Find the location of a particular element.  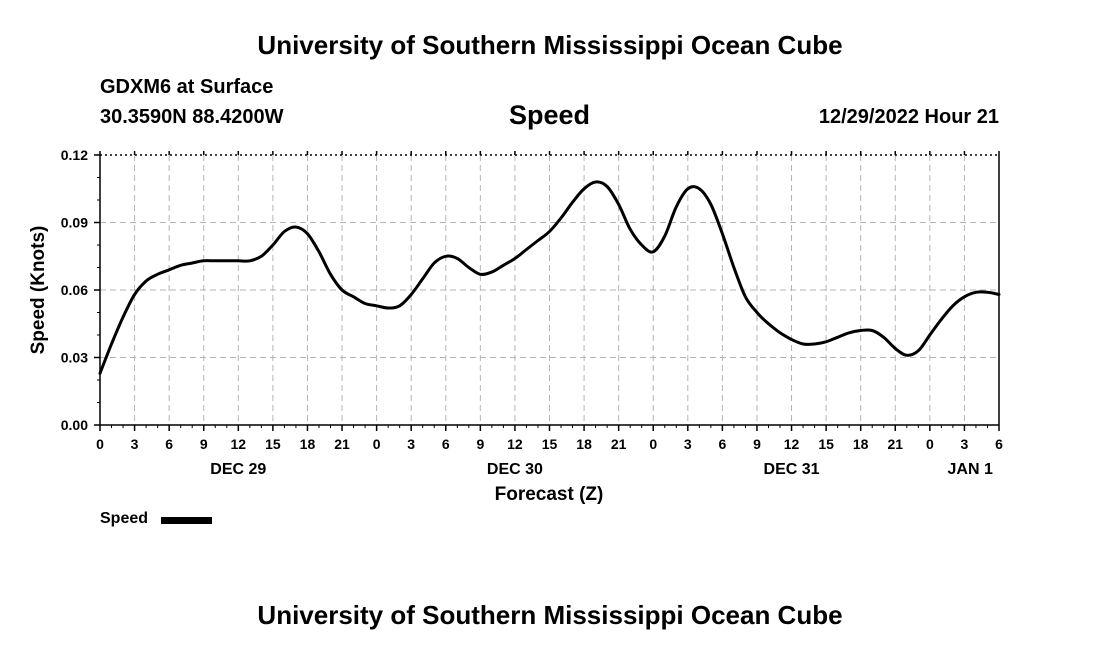

station-coords: 30.3590N 88.4200W is located at coordinates (192, 117).